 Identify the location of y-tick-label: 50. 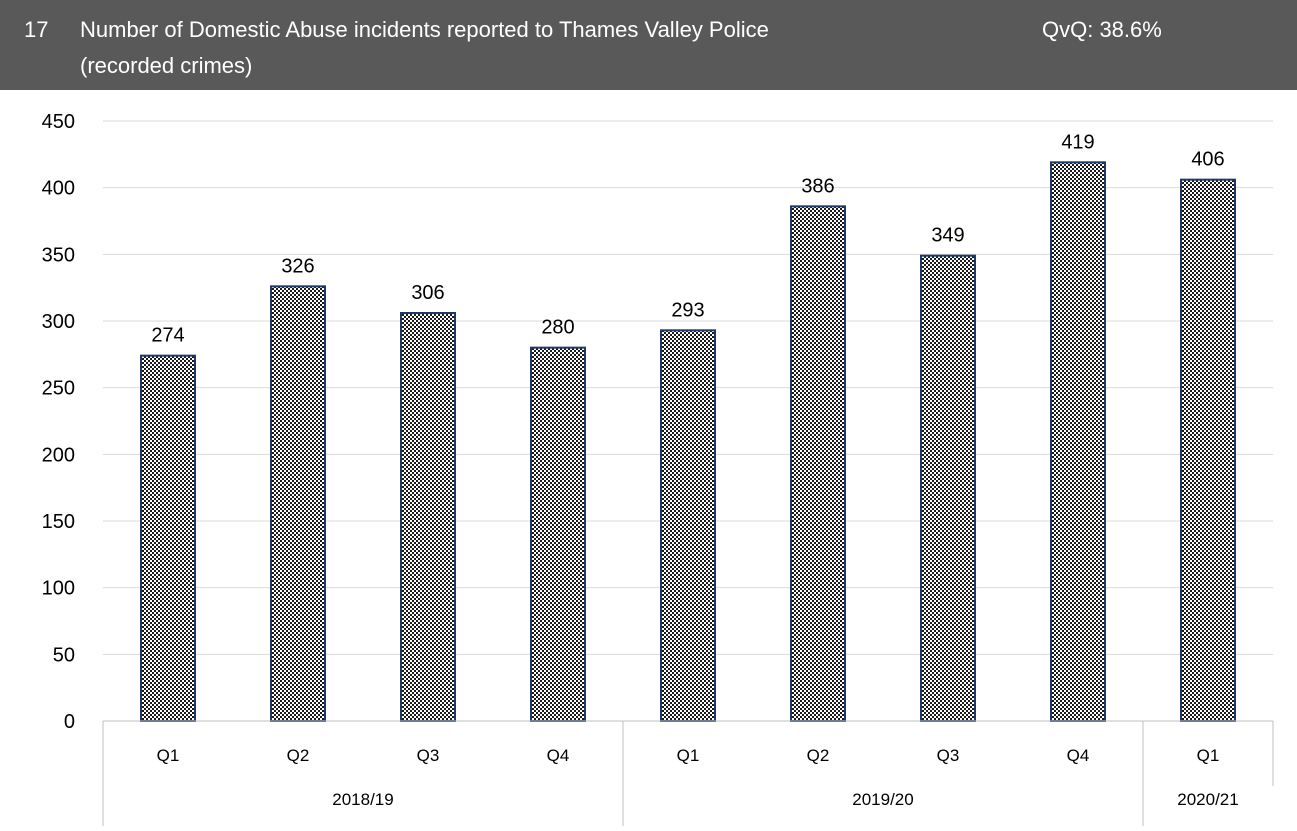
(64, 655).